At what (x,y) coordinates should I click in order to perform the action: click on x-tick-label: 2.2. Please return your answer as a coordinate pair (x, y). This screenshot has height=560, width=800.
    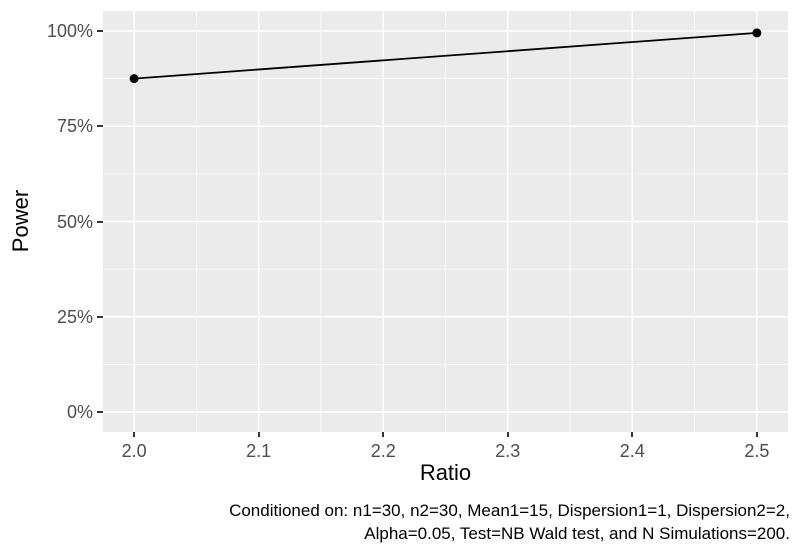
    Looking at the image, I should click on (383, 451).